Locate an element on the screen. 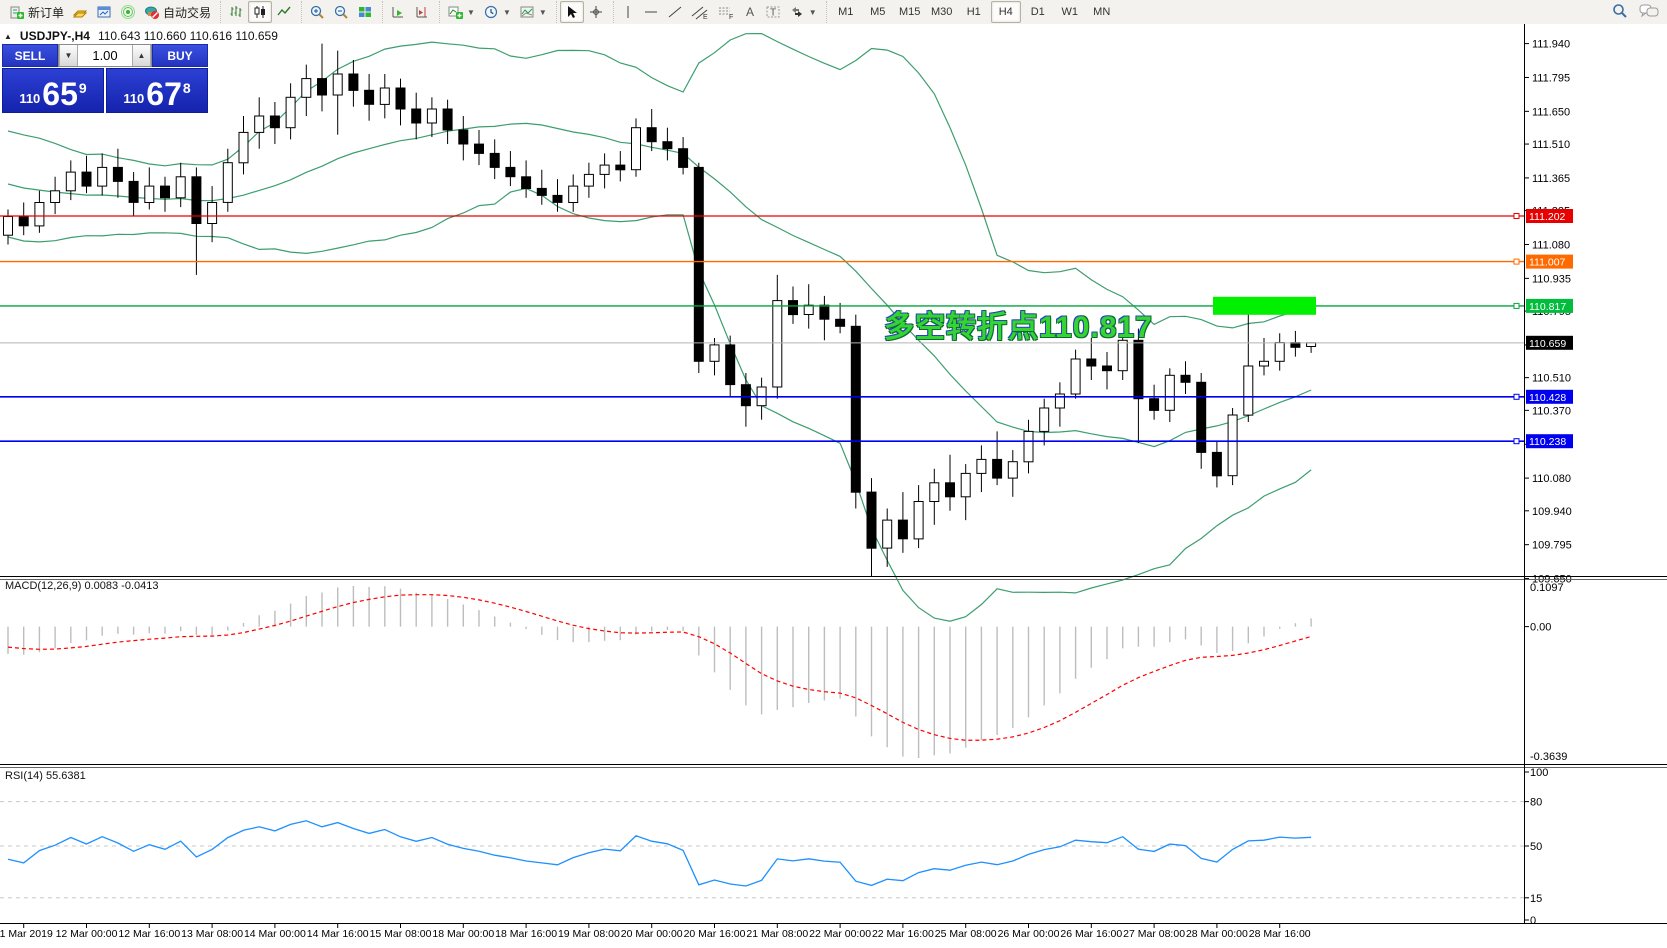  tile-windows-button is located at coordinates (365, 12).